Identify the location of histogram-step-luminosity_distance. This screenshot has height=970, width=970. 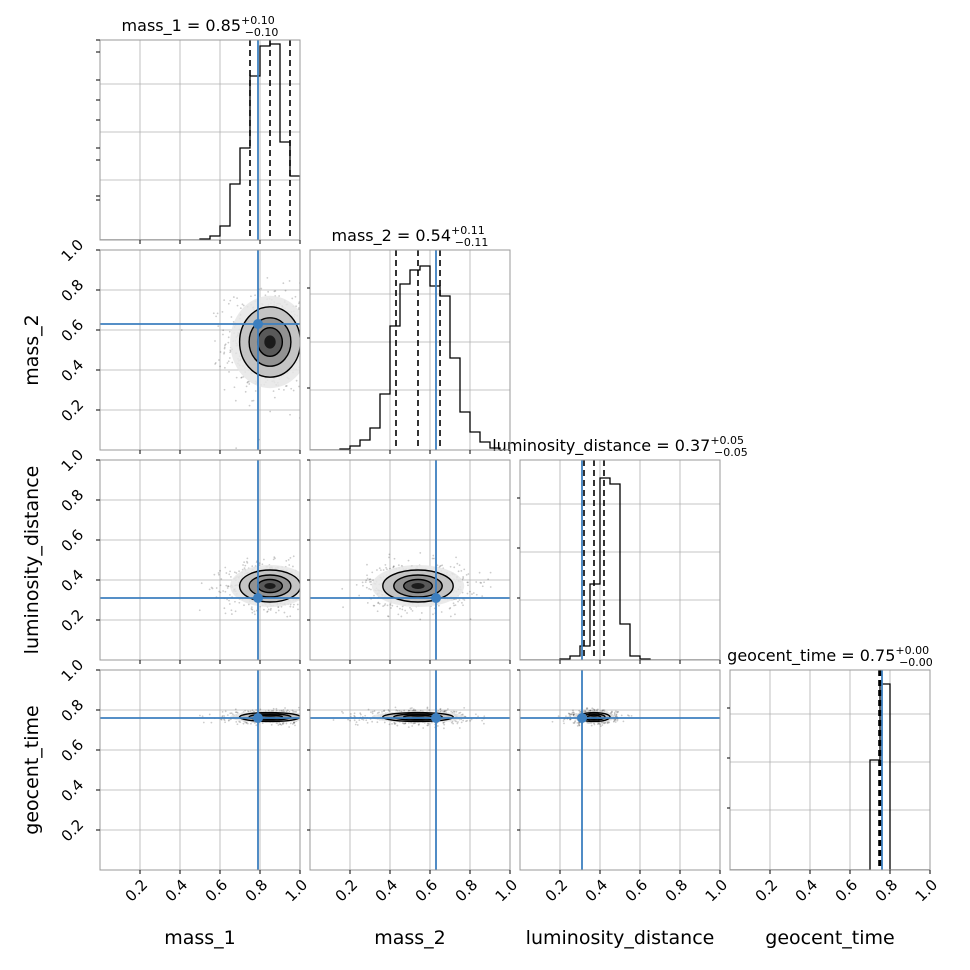
(620, 568).